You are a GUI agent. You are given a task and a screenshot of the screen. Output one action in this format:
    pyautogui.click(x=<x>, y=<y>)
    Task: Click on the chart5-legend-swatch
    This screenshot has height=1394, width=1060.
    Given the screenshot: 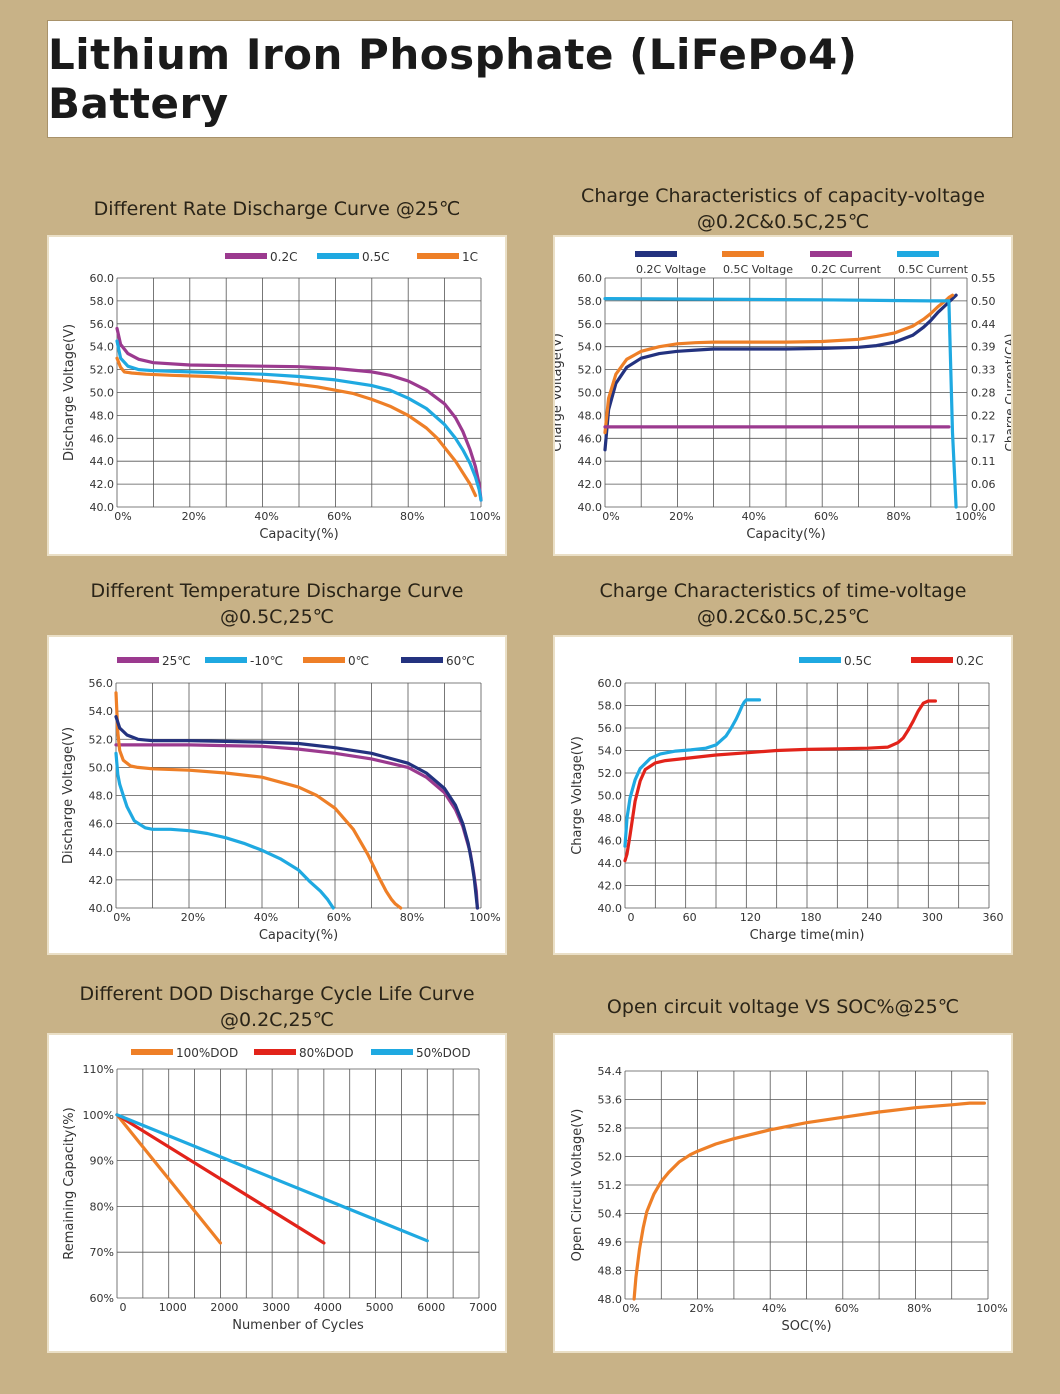 What is the action you would take?
    pyautogui.click(x=152, y=1052)
    